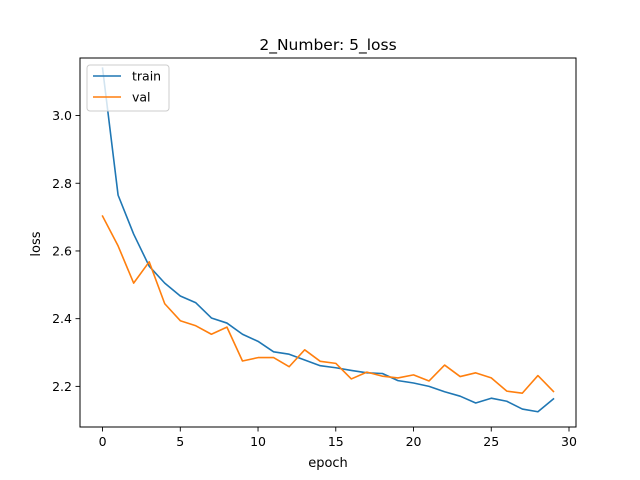  Describe the element at coordinates (128, 88) in the screenshot. I see `legend: train val` at that location.